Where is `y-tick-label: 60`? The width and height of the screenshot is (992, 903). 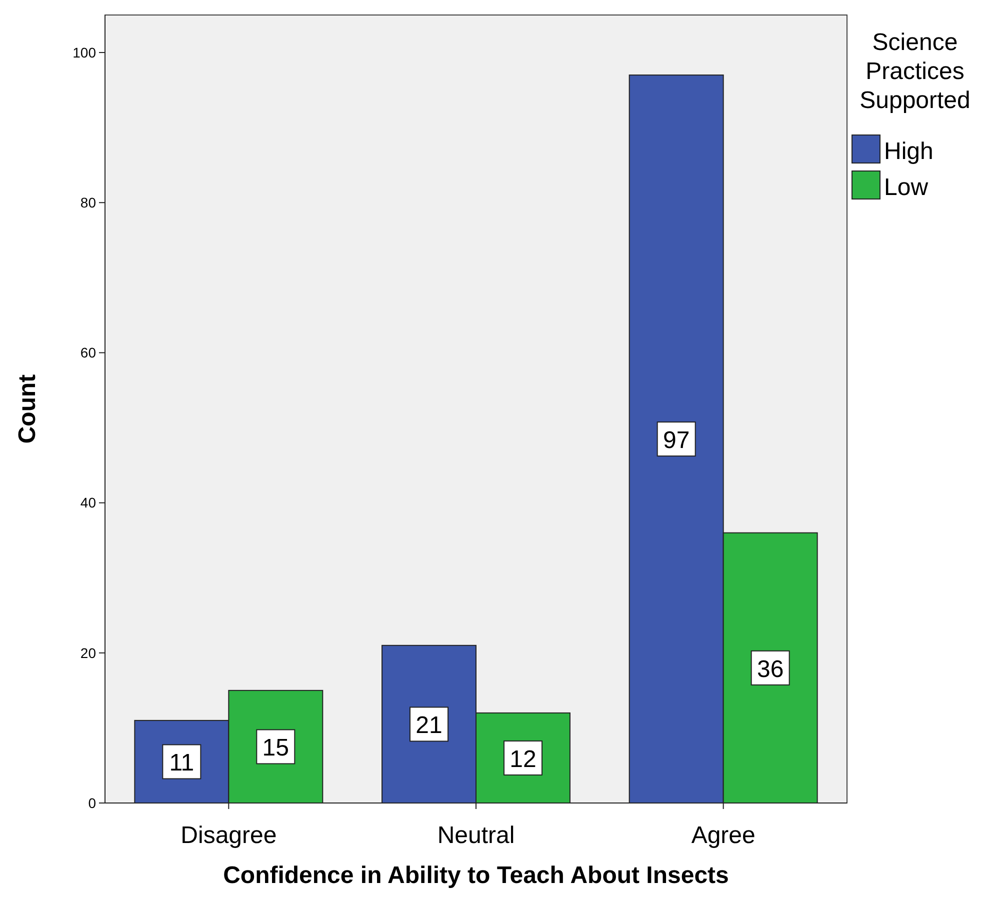
y-tick-label: 60 is located at coordinates (88, 352).